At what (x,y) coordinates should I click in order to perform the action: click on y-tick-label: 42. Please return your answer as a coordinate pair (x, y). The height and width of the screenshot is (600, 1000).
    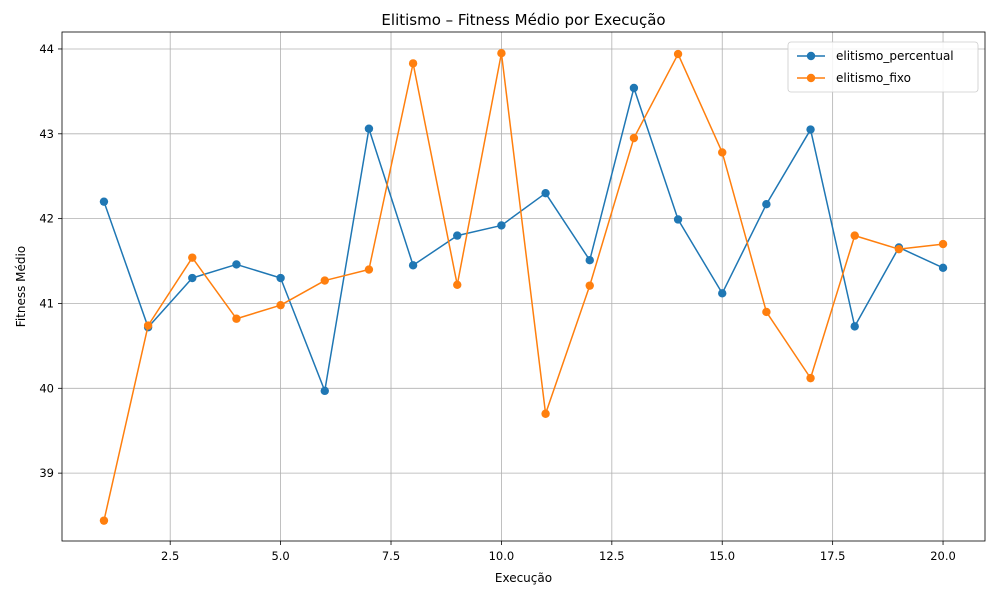
    Looking at the image, I should click on (46, 219).